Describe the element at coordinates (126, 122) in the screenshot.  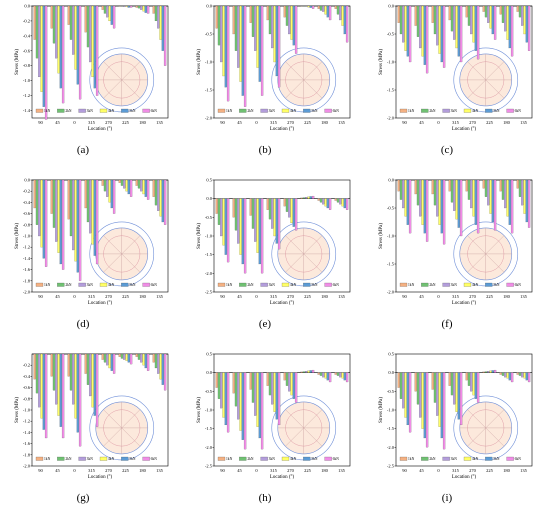
I see `x-tick-label: 225` at that location.